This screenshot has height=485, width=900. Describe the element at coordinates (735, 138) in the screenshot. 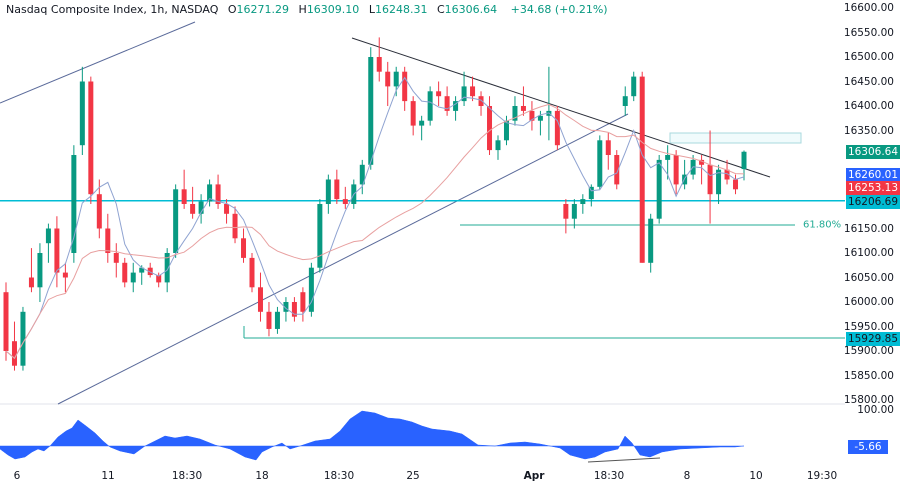

I see `resistance-zone-box` at that location.